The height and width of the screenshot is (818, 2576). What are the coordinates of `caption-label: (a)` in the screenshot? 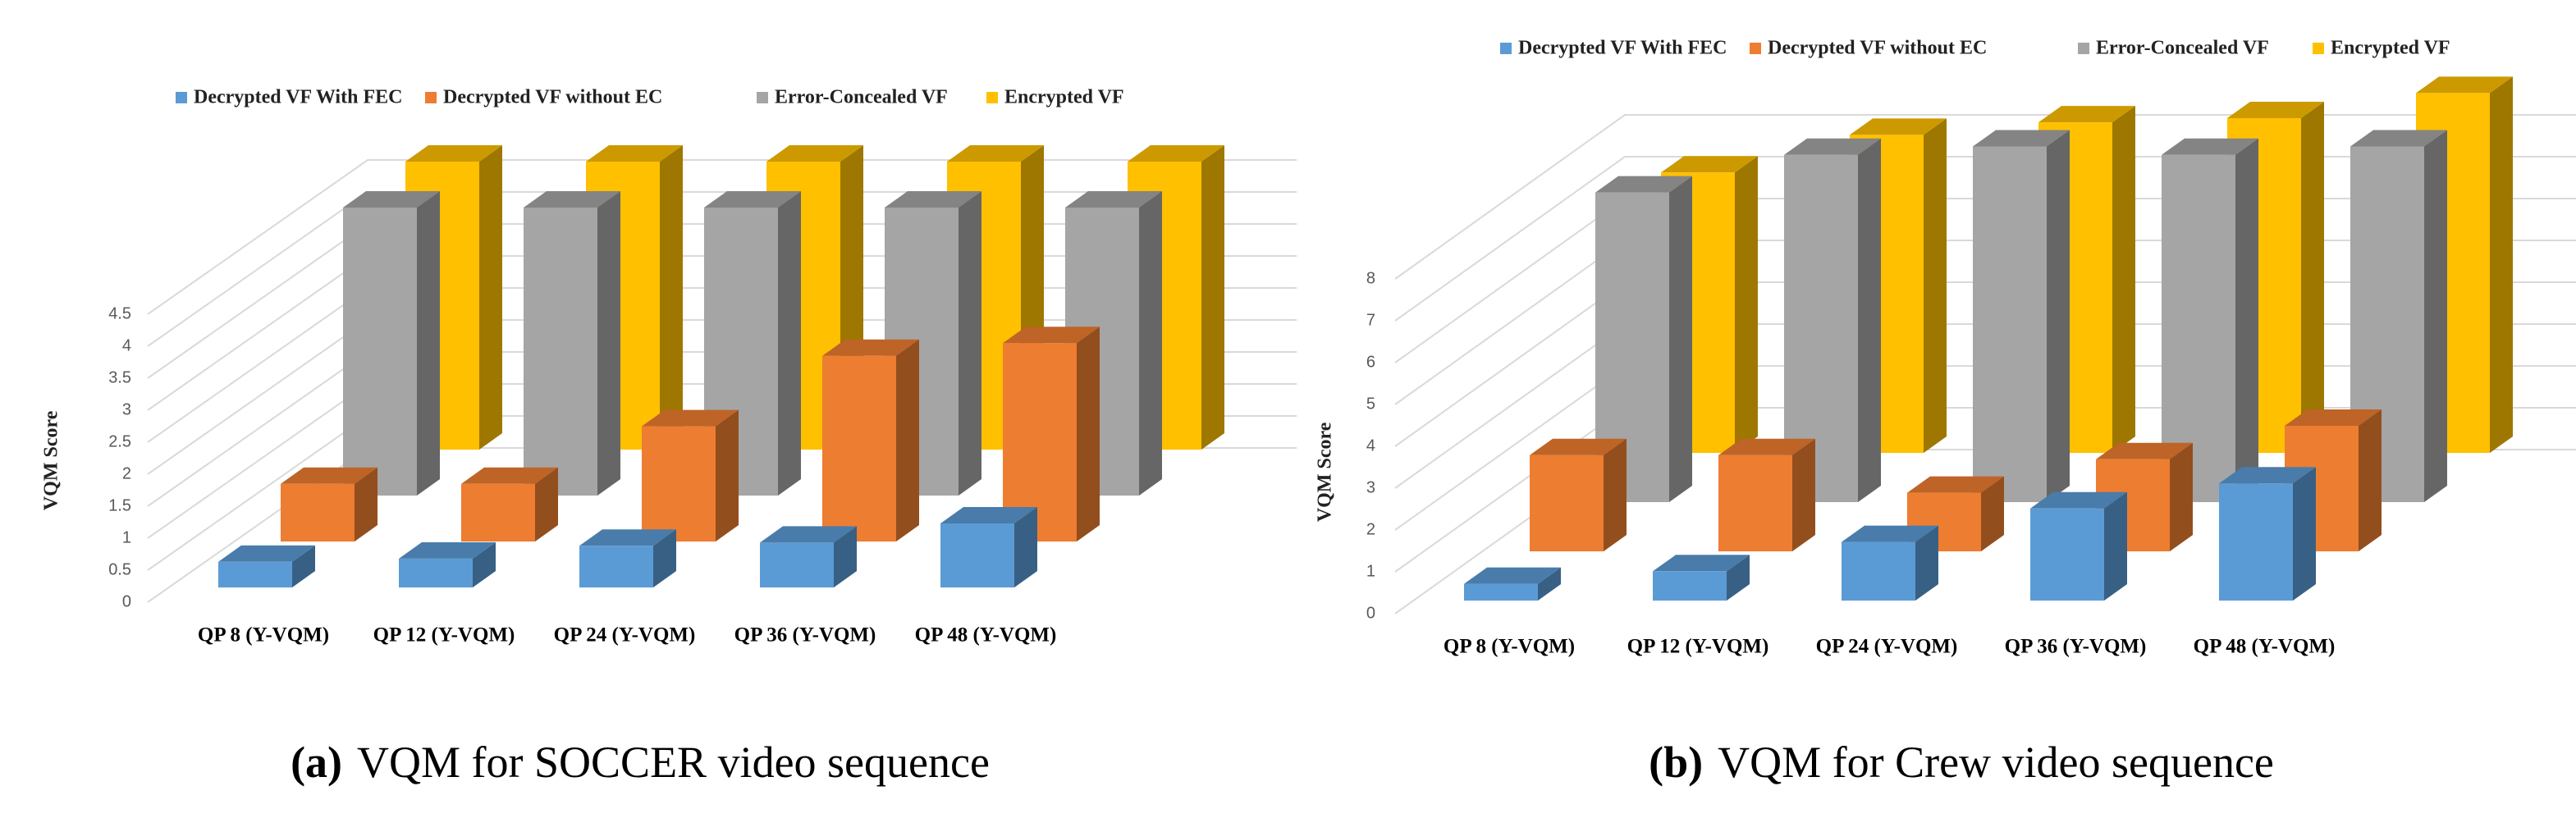 It's located at (316, 762).